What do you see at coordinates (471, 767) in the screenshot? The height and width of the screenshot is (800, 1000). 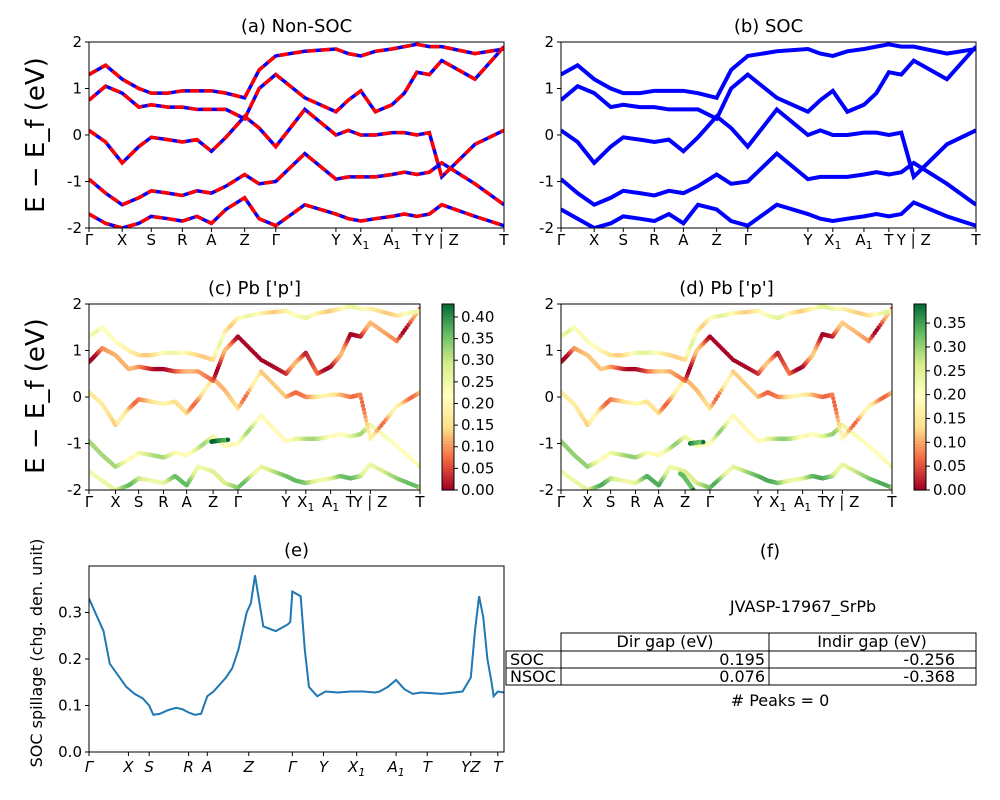 I see `x-tick-label: YZ` at bounding box center [471, 767].